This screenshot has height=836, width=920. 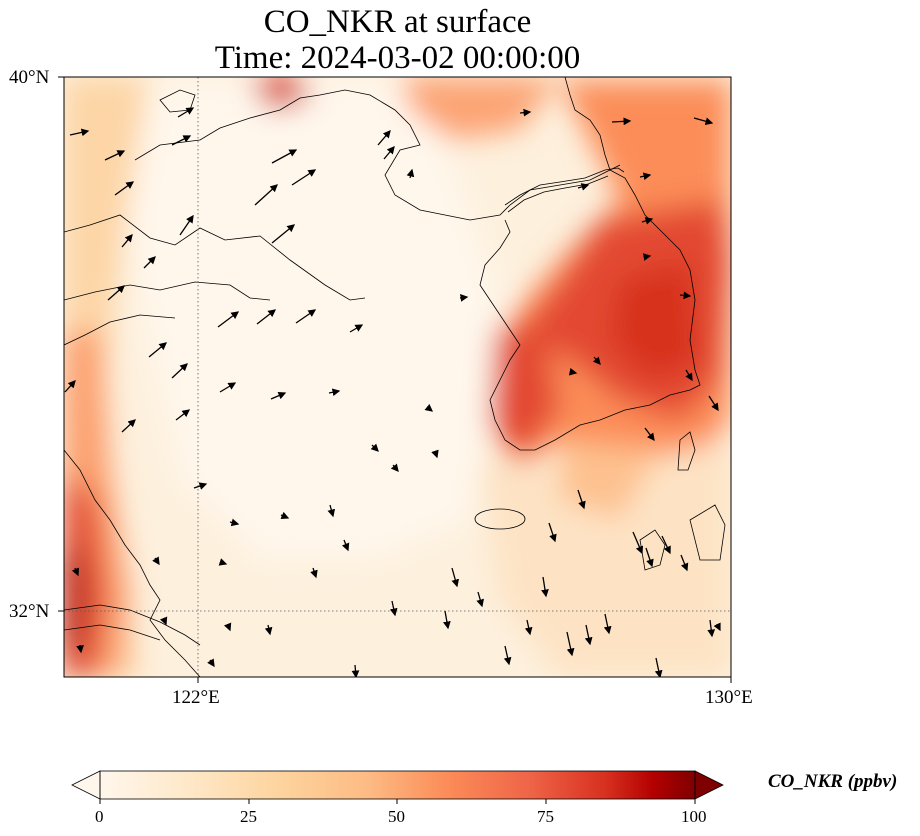 I want to click on colorbar-tick-75: 75, so click(x=545, y=816).